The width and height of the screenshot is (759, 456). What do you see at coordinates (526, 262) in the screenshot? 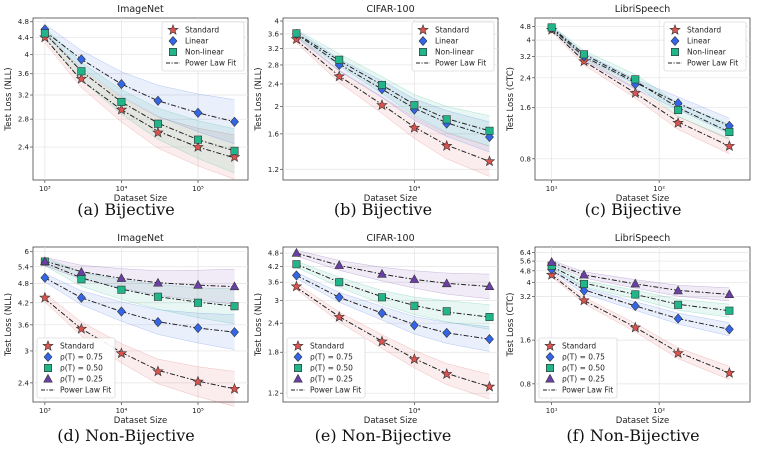
I see `y-tick-label: 5.6` at bounding box center [526, 262].